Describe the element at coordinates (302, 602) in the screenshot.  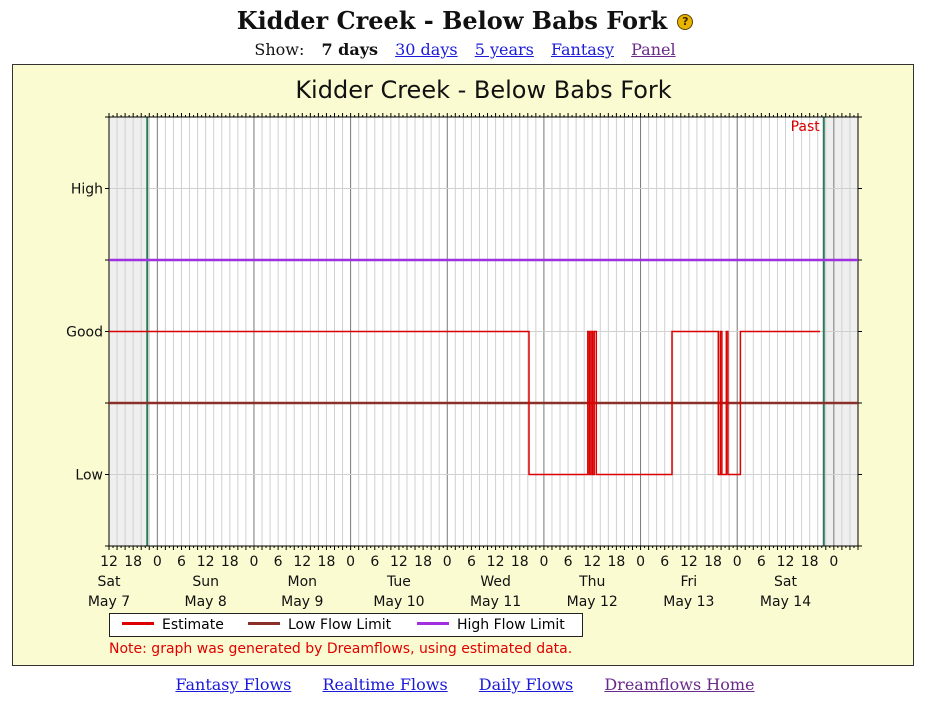
I see `day-date-label: May 9` at that location.